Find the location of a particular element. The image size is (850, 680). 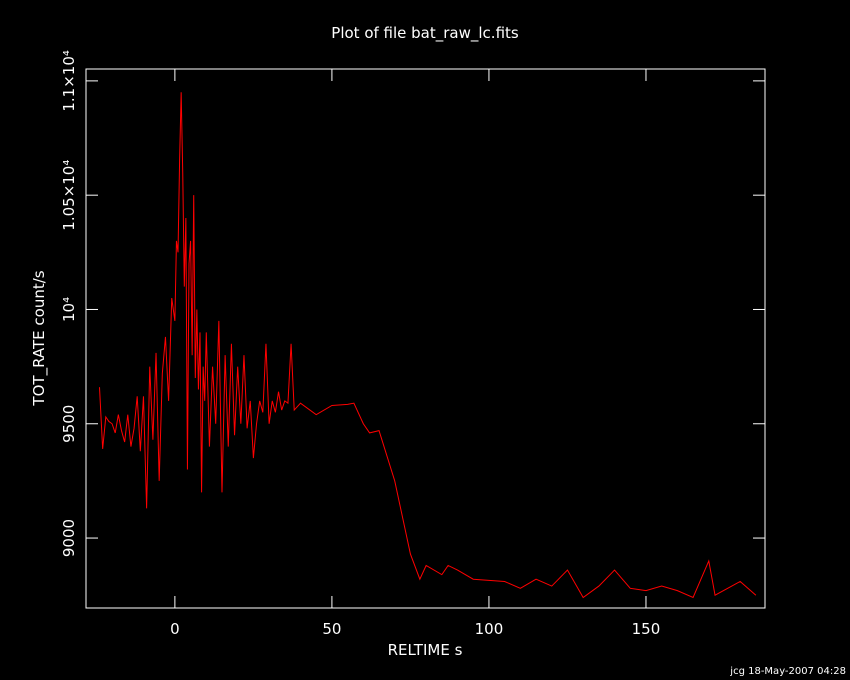

x-tick-label: 100 is located at coordinates (489, 629).